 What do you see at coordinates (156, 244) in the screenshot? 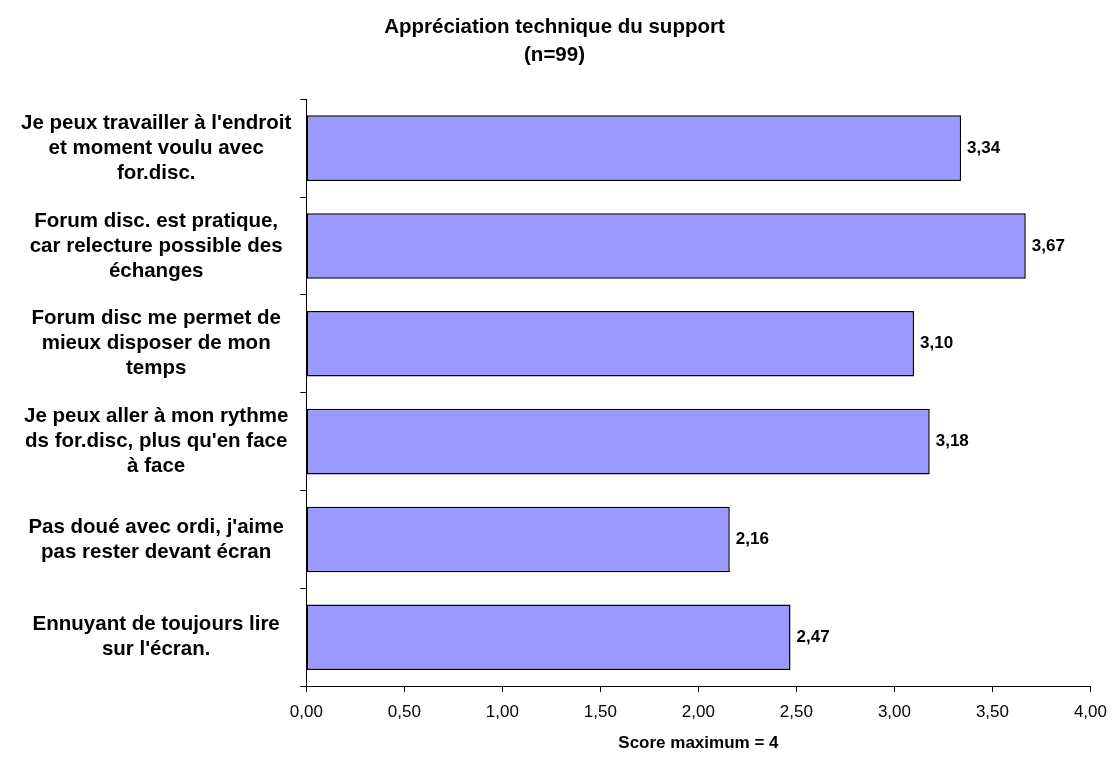
I see `y-tick-label: Forum disc. est pratique, car relecture possible des échanges` at bounding box center [156, 244].